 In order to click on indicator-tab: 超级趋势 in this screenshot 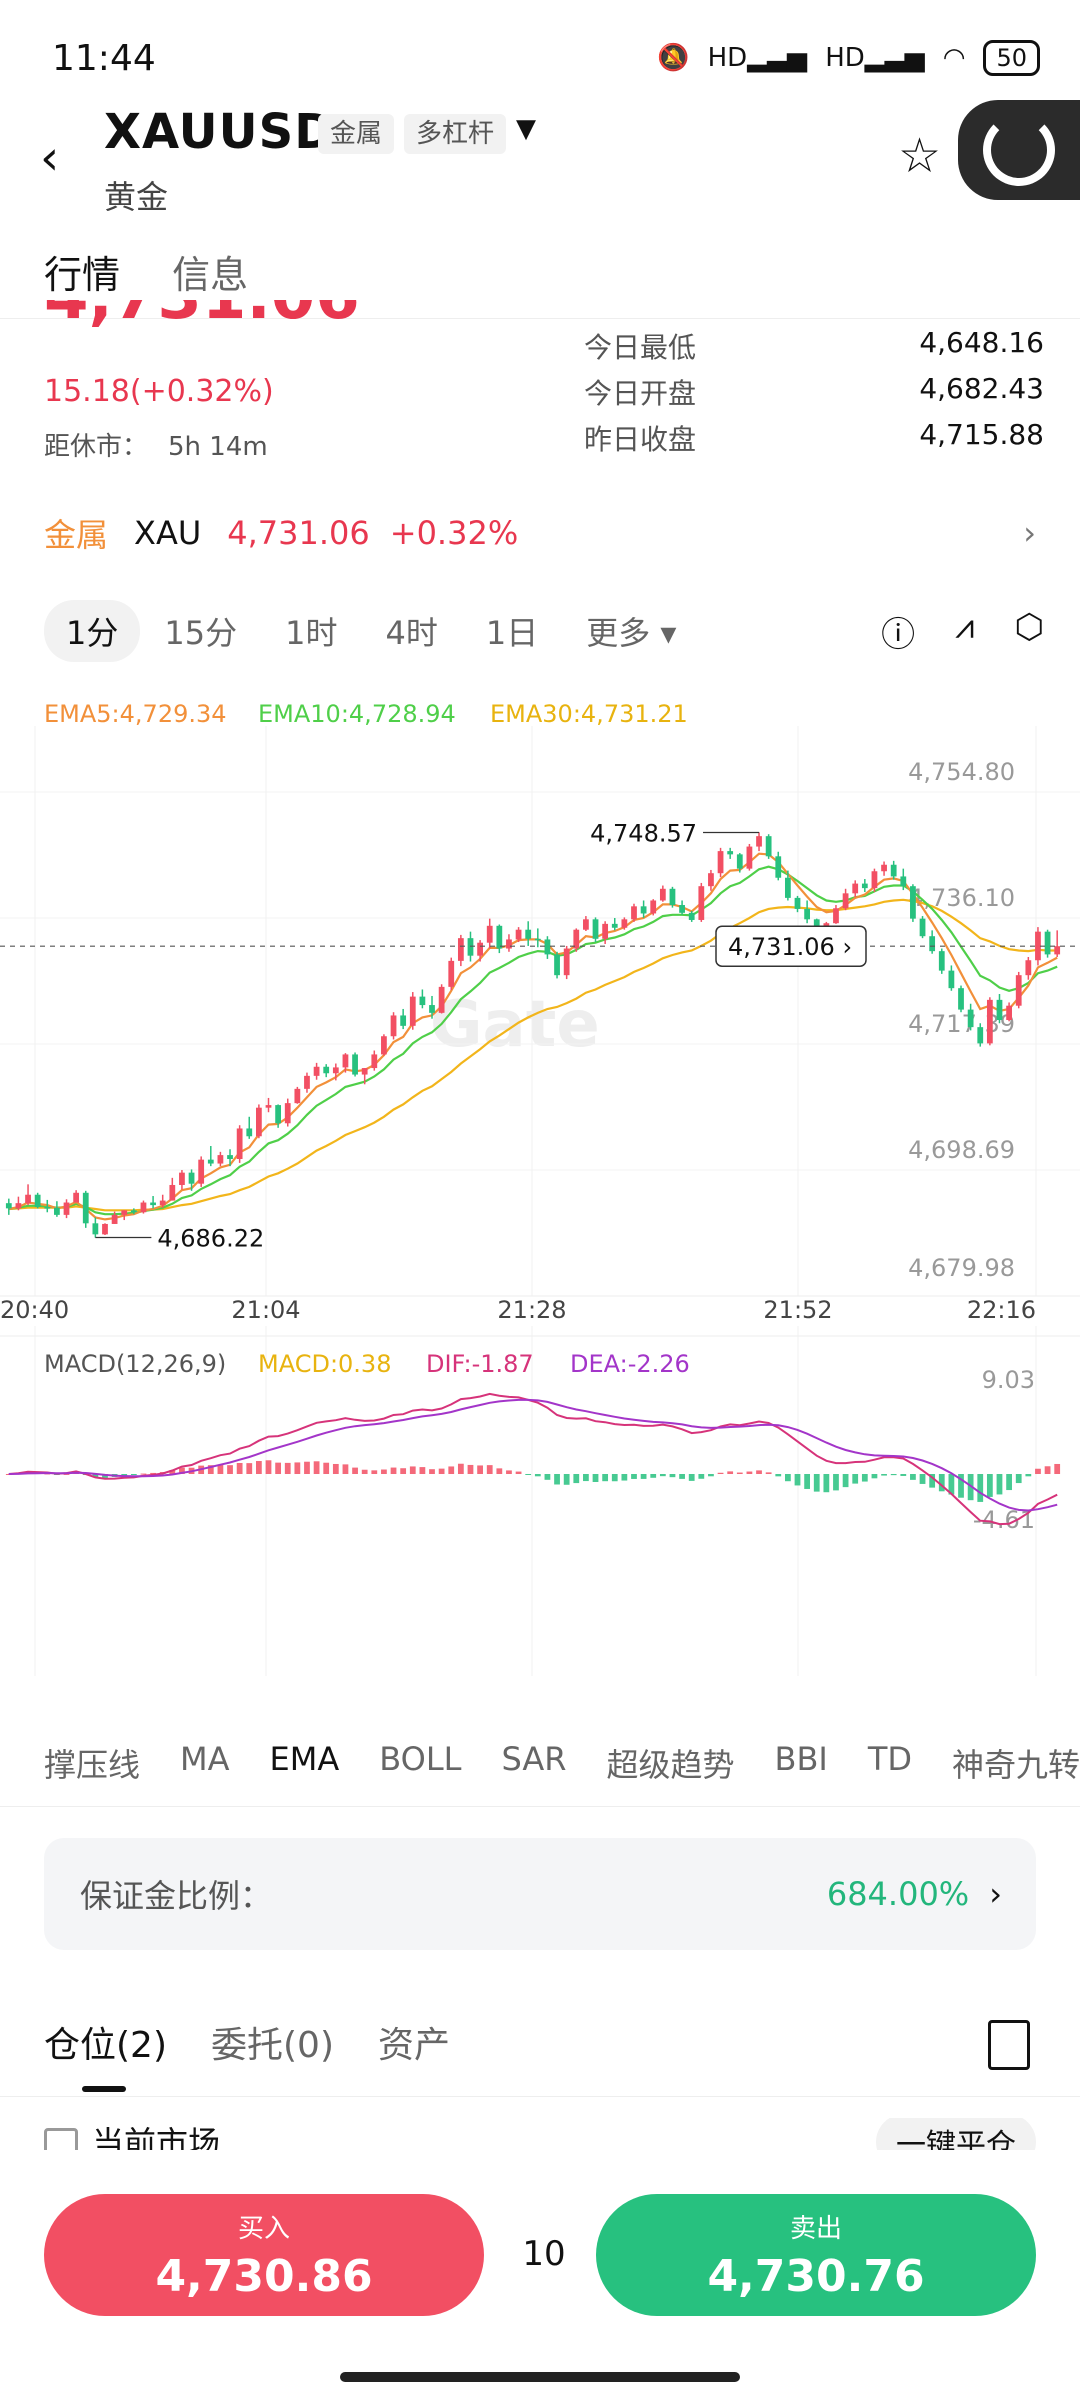, I will do `click(670, 1765)`.